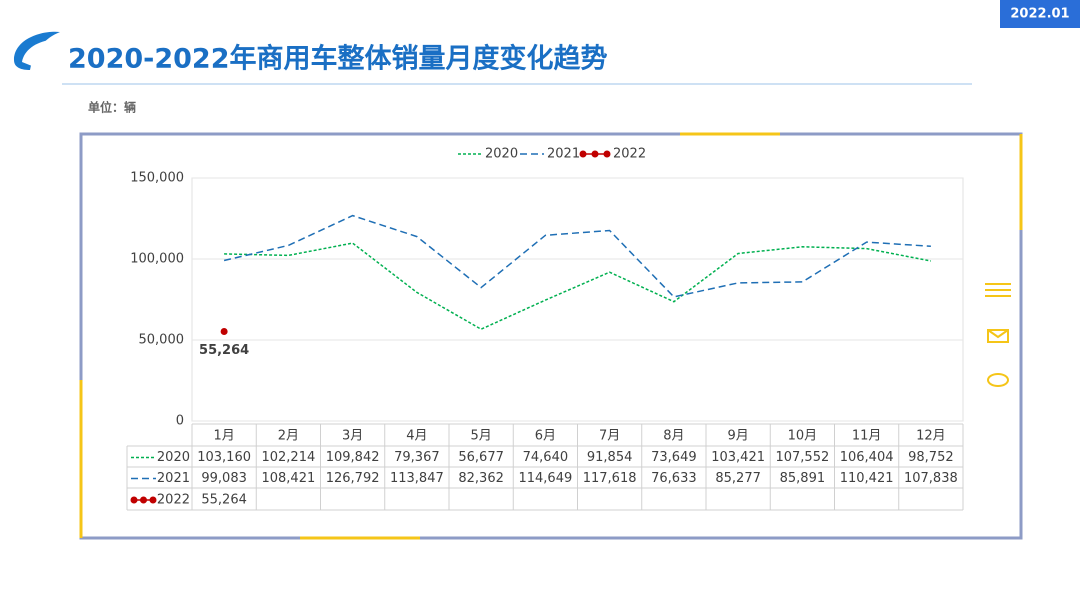 The width and height of the screenshot is (1080, 608). I want to click on x-tick-label: 9月, so click(737, 436).